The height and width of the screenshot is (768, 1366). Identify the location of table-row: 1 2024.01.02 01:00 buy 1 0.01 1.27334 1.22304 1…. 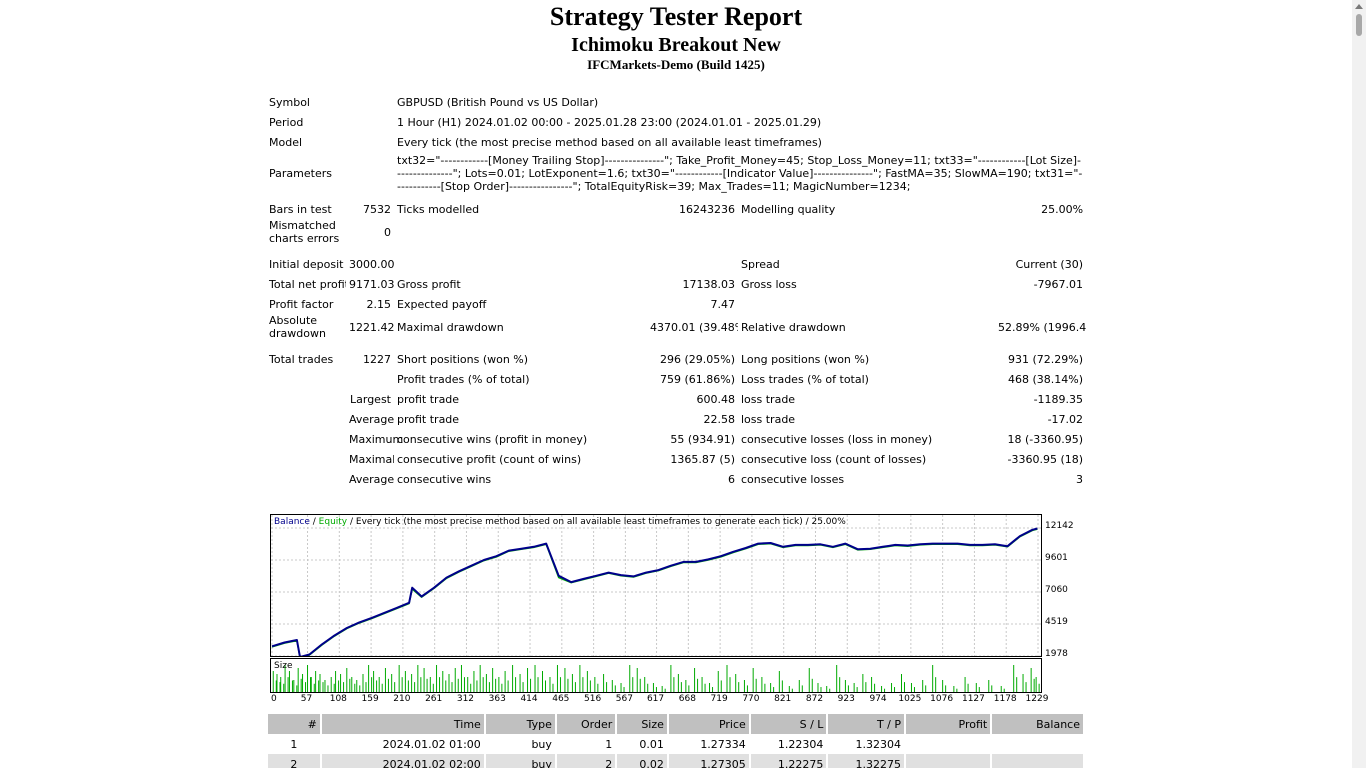
(675, 744).